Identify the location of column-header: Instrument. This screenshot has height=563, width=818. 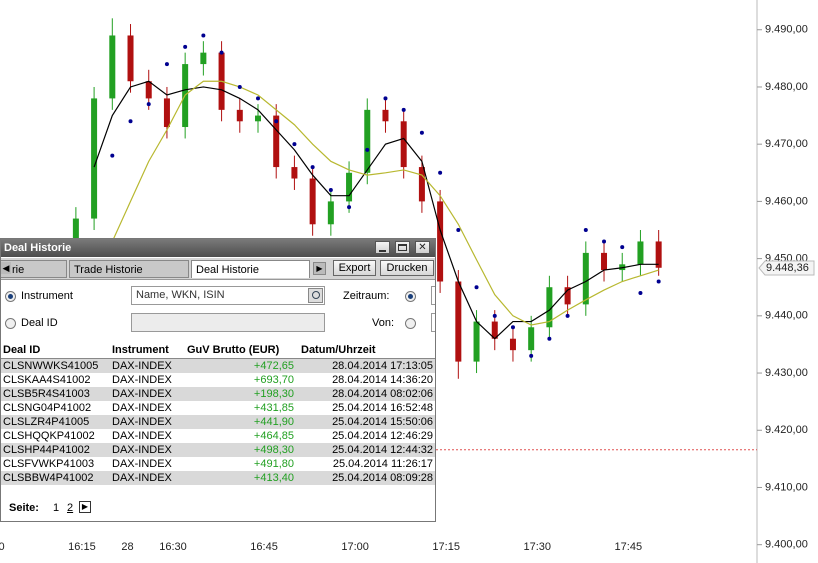
(140, 350).